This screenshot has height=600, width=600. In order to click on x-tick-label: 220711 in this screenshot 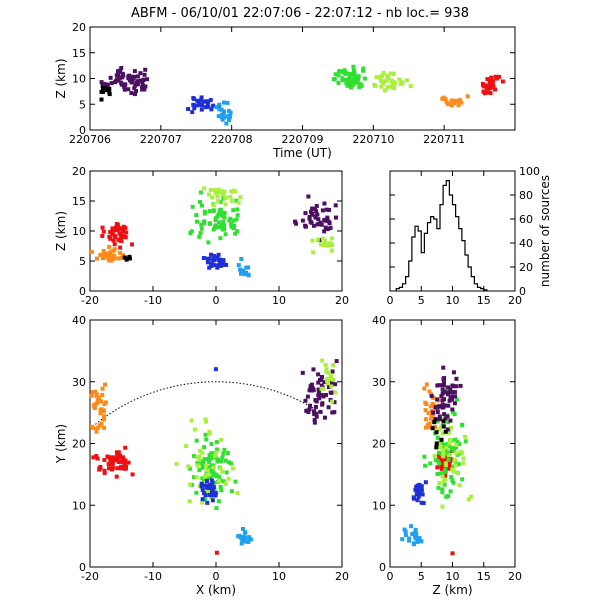, I will do `click(444, 139)`.